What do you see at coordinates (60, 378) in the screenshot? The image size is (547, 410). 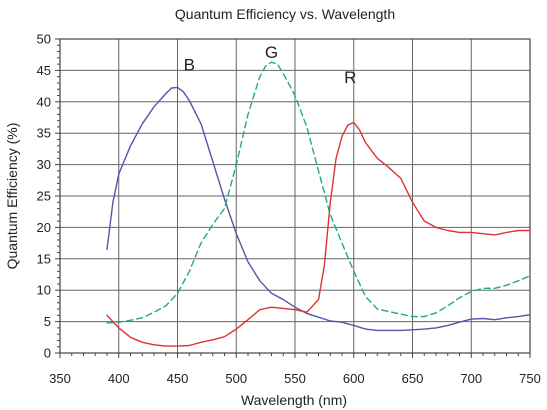 I see `x-tick-label: 350` at bounding box center [60, 378].